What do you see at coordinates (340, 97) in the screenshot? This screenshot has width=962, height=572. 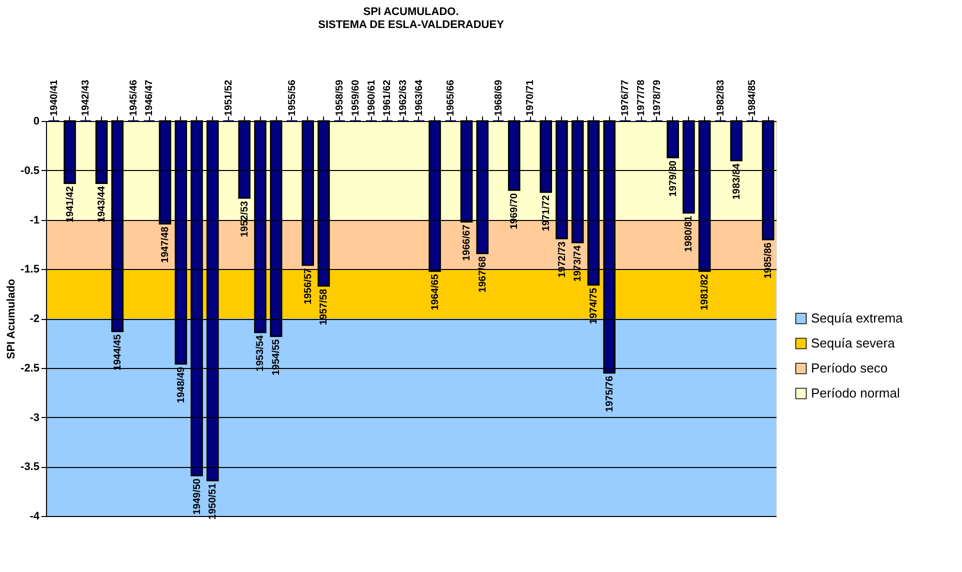 I see `x-tick-label: 1958/59` at bounding box center [340, 97].